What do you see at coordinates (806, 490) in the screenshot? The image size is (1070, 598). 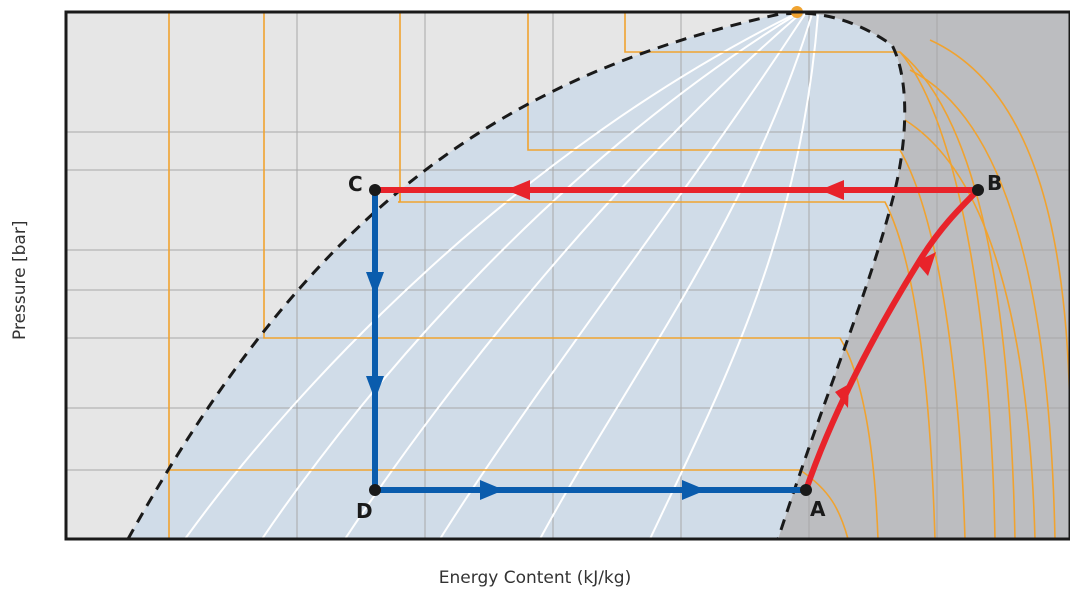 I see `point-a-marker` at bounding box center [806, 490].